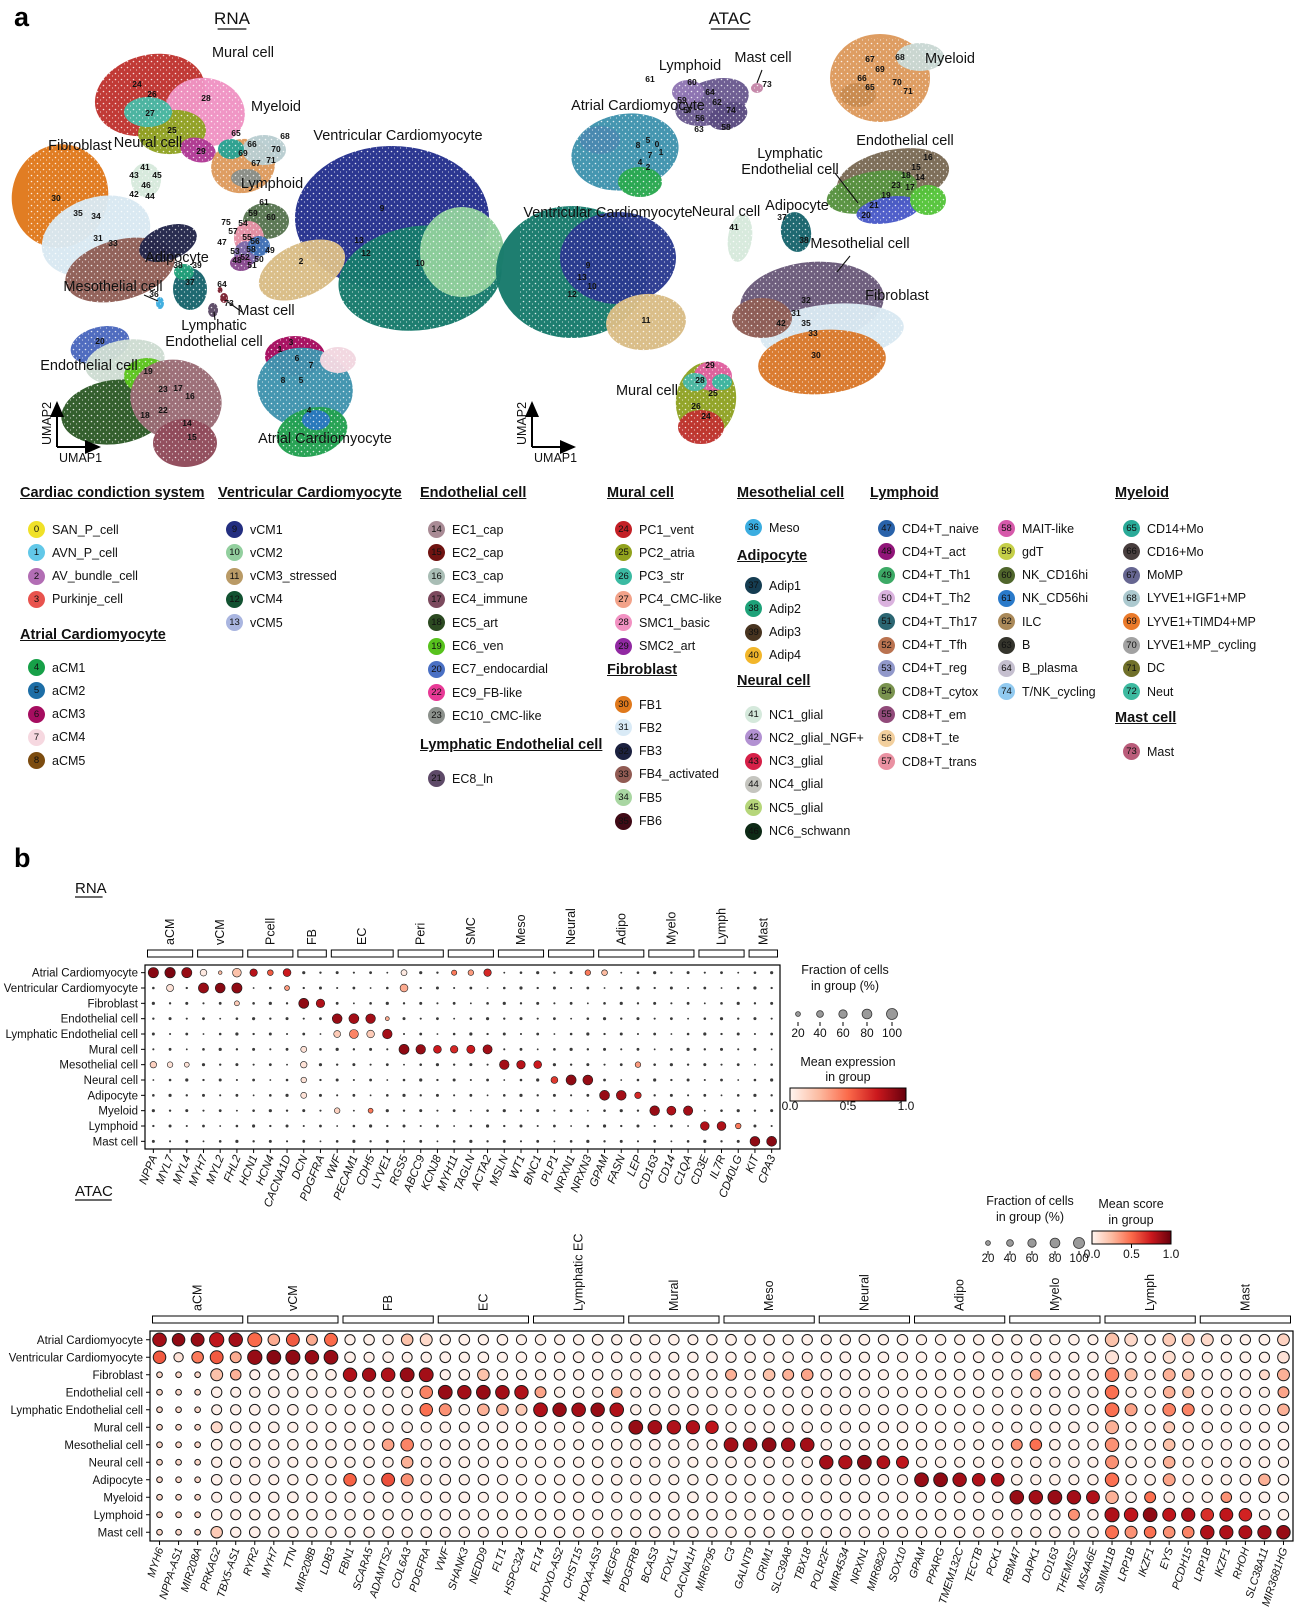  I want to click on cluster-label: Fibroblast, so click(897, 296).